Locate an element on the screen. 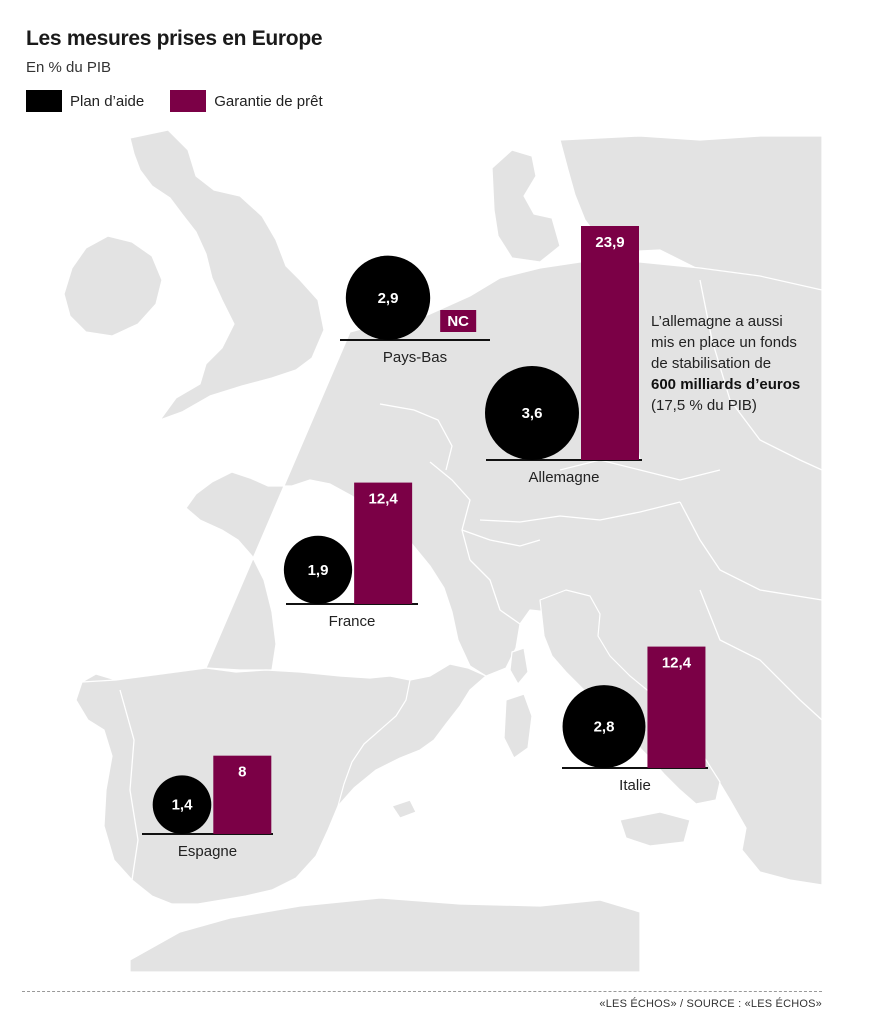 The image size is (870, 1024). plan-label-allemagne: 3,6 is located at coordinates (532, 413).